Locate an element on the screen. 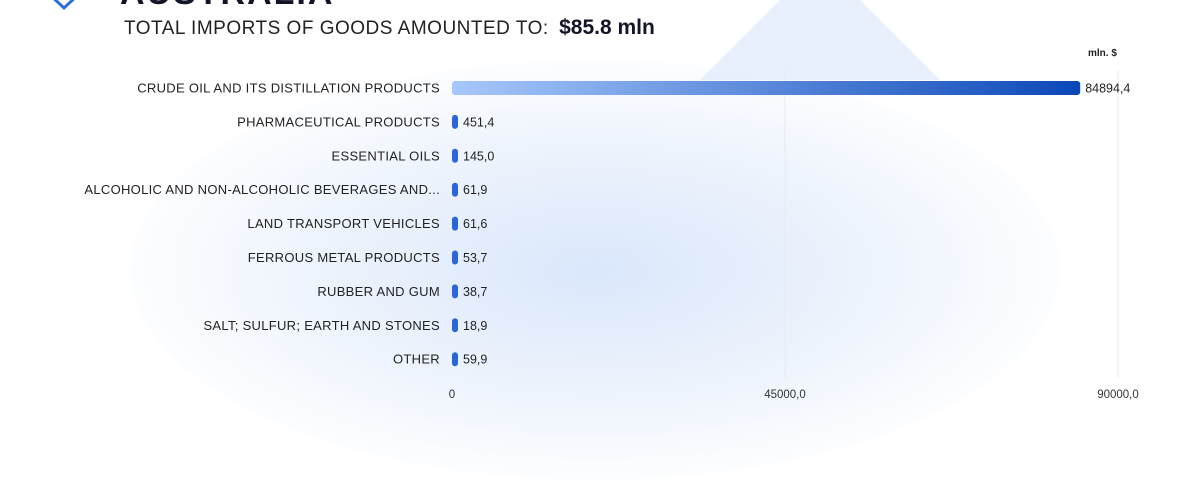  country-title: AUSTRALIA is located at coordinates (227, 6).